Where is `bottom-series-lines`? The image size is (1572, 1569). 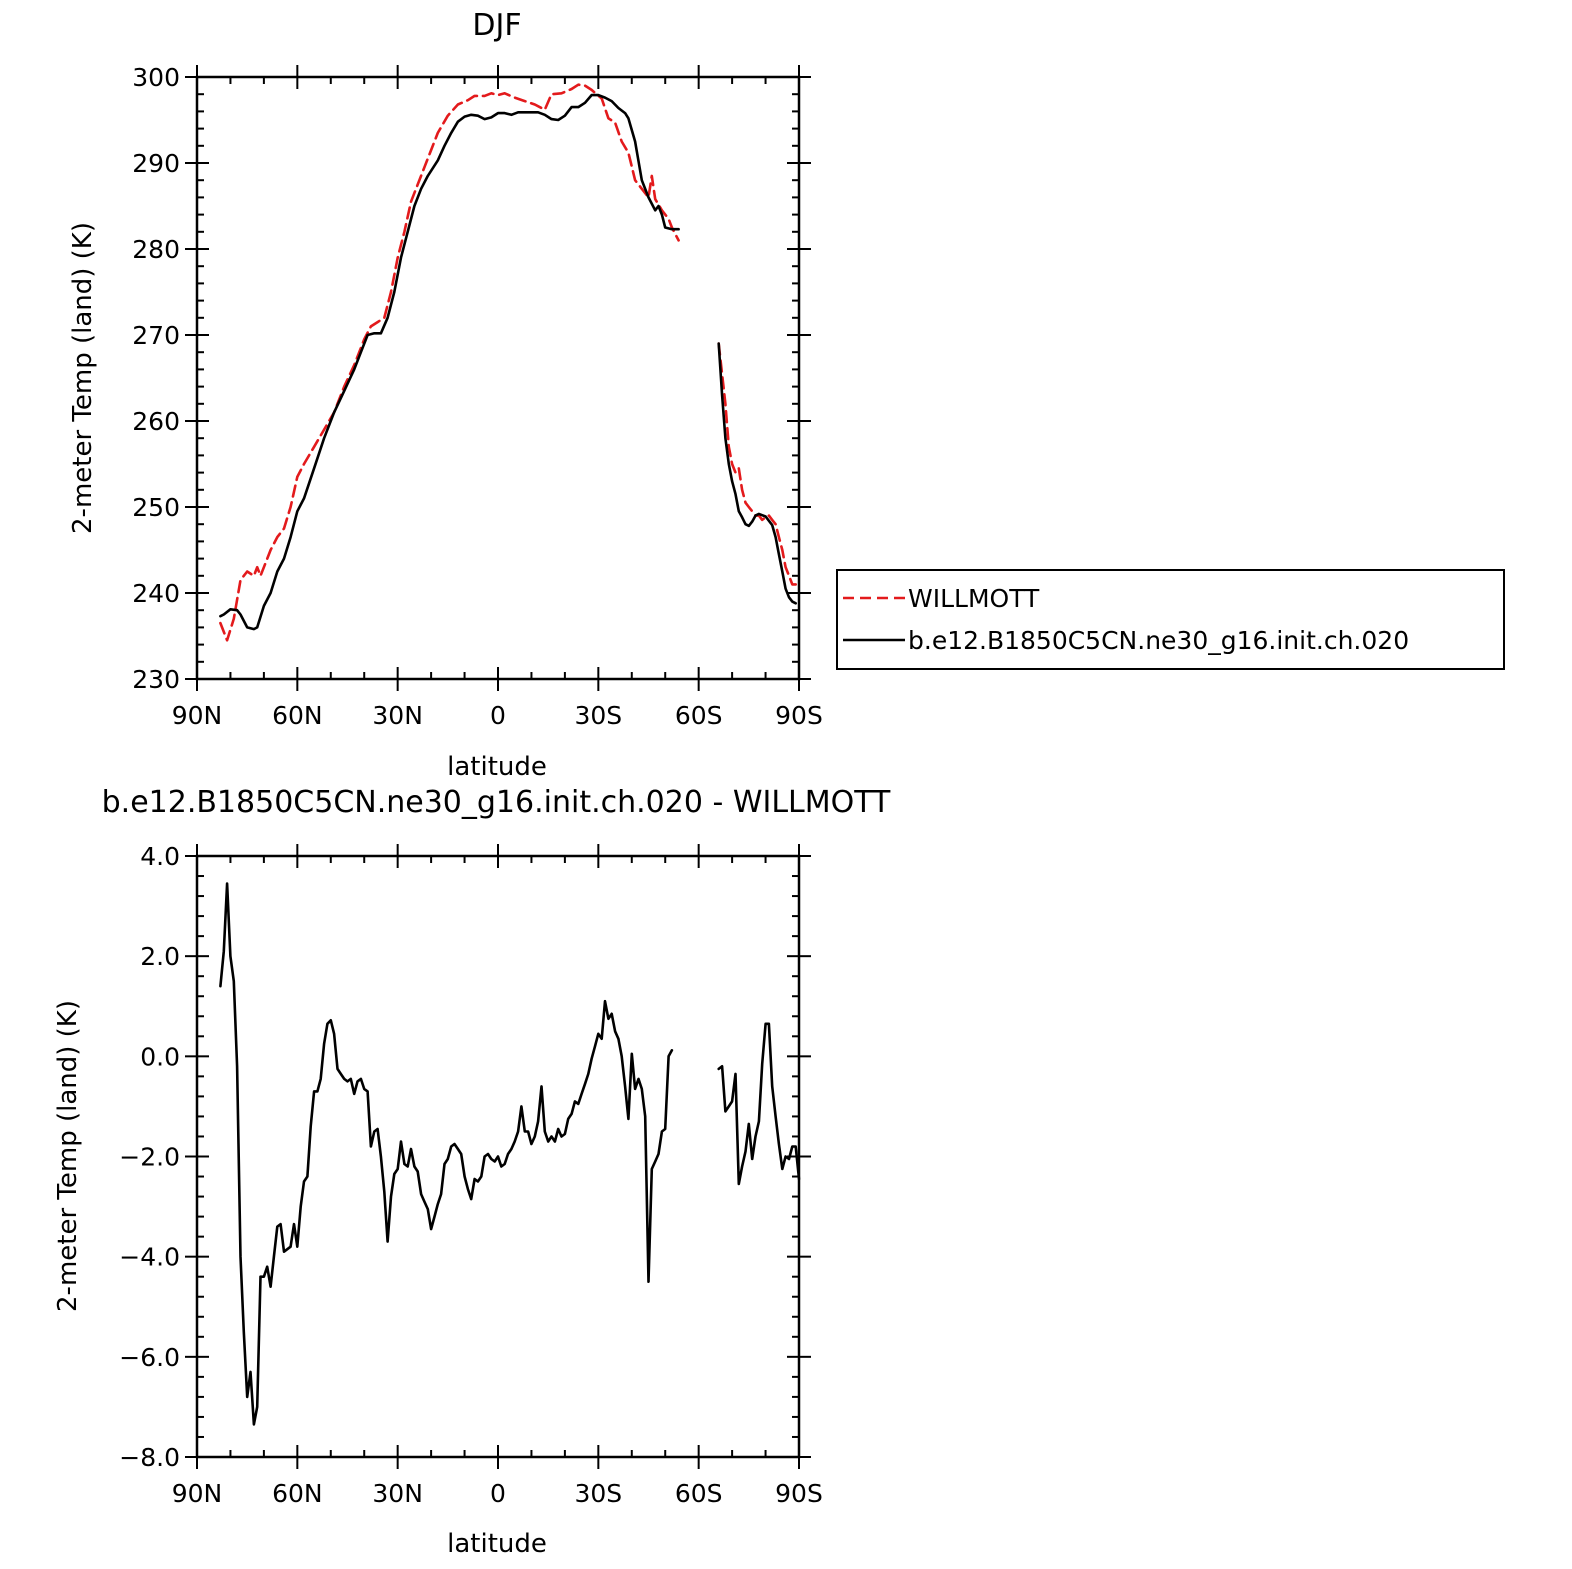
bottom-series-lines is located at coordinates (510, 1154).